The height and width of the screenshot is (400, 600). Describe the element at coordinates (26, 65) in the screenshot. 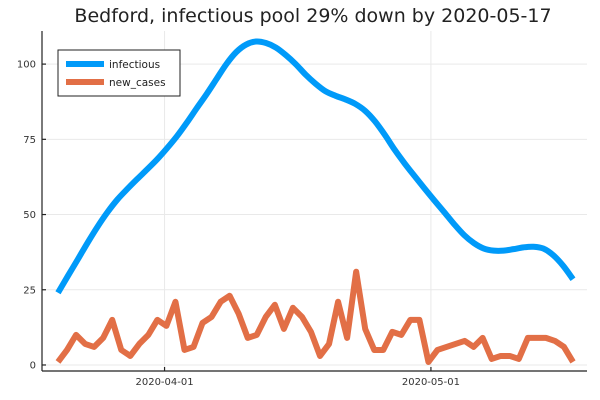

I see `y-tick-label: 100` at that location.